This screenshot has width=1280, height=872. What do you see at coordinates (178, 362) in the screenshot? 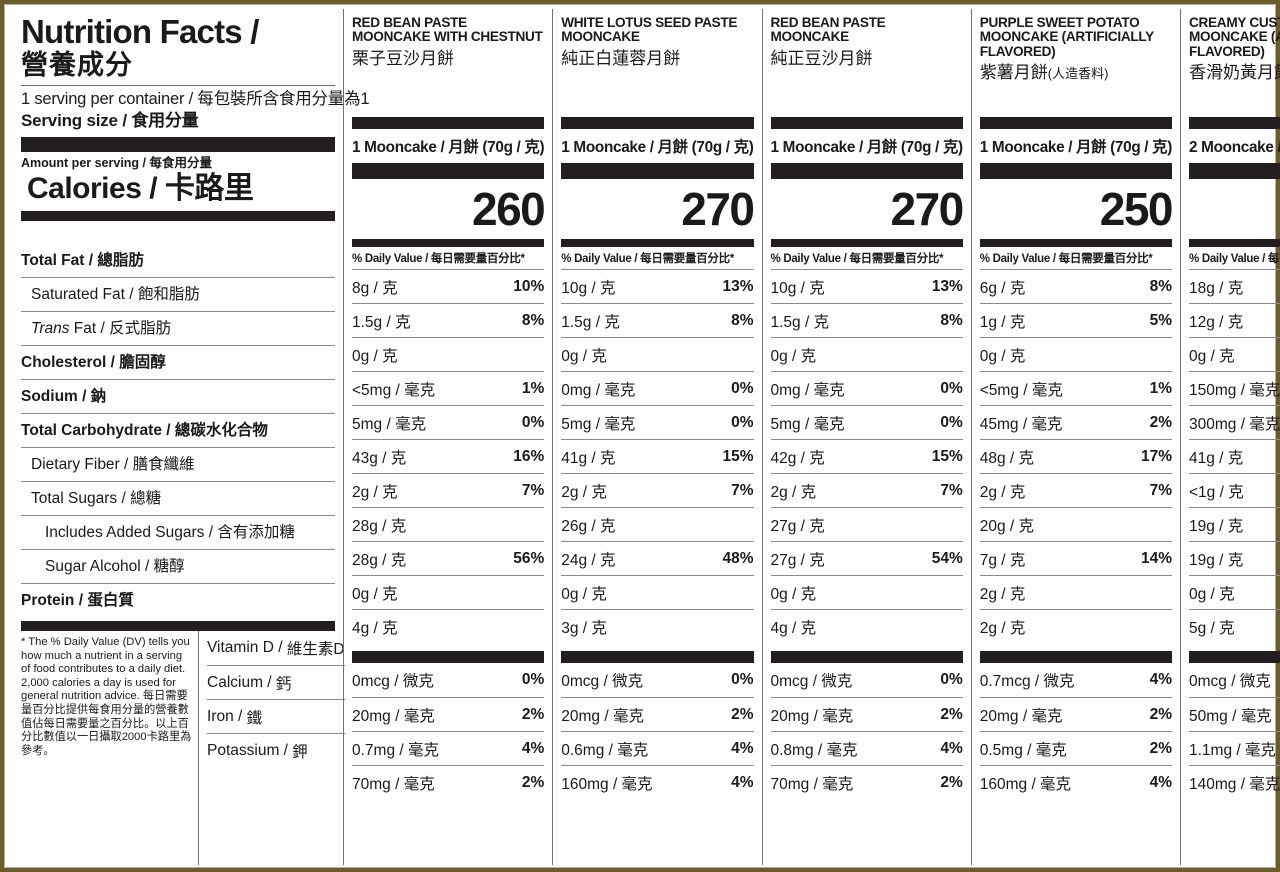
I see `nutrient-row: Cholesterol / 膽固醇` at bounding box center [178, 362].